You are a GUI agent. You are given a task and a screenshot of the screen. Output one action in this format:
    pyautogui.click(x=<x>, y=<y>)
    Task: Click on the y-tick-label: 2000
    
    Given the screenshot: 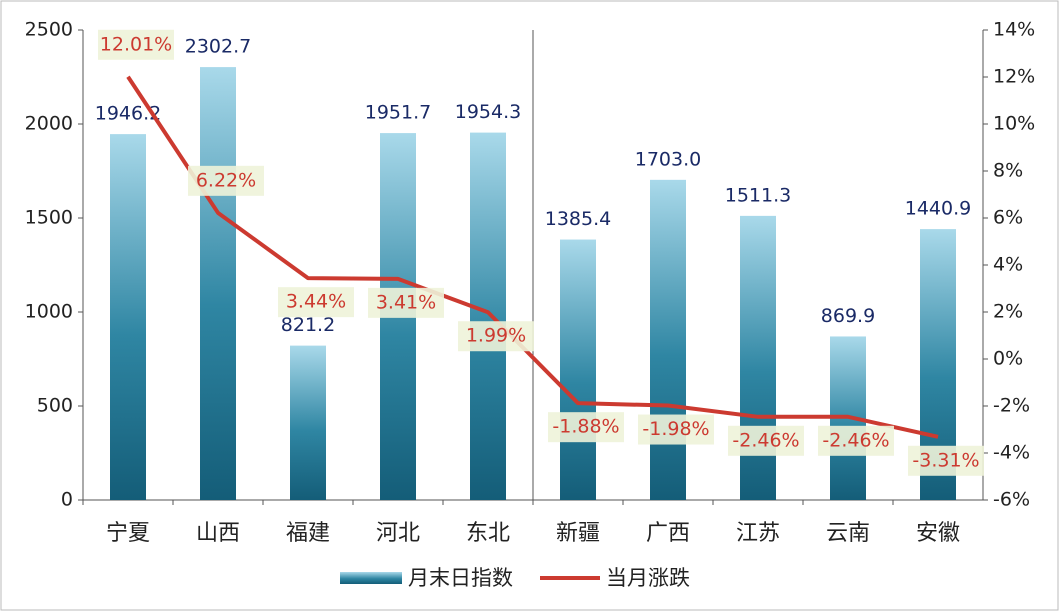 What is the action you would take?
    pyautogui.click(x=49, y=124)
    